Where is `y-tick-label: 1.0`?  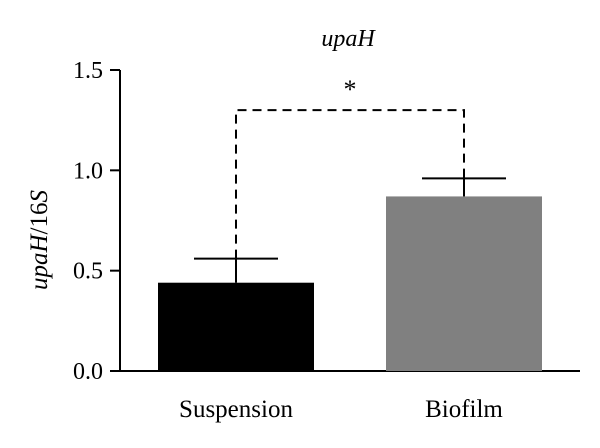
y-tick-label: 1.0 is located at coordinates (88, 171).